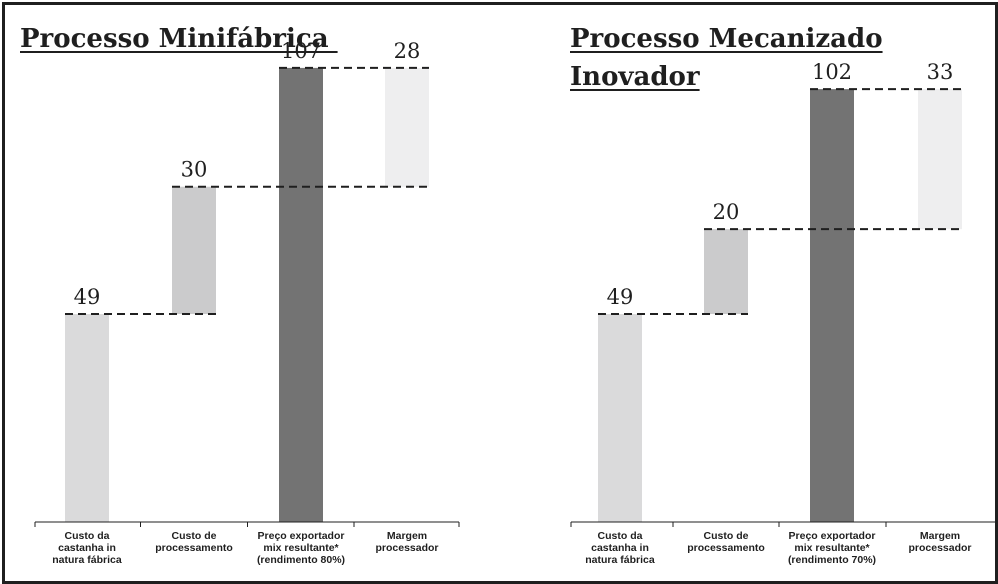  Describe the element at coordinates (832, 560) in the screenshot. I see `x-tick-label-line: (rendimento 70%)` at that location.